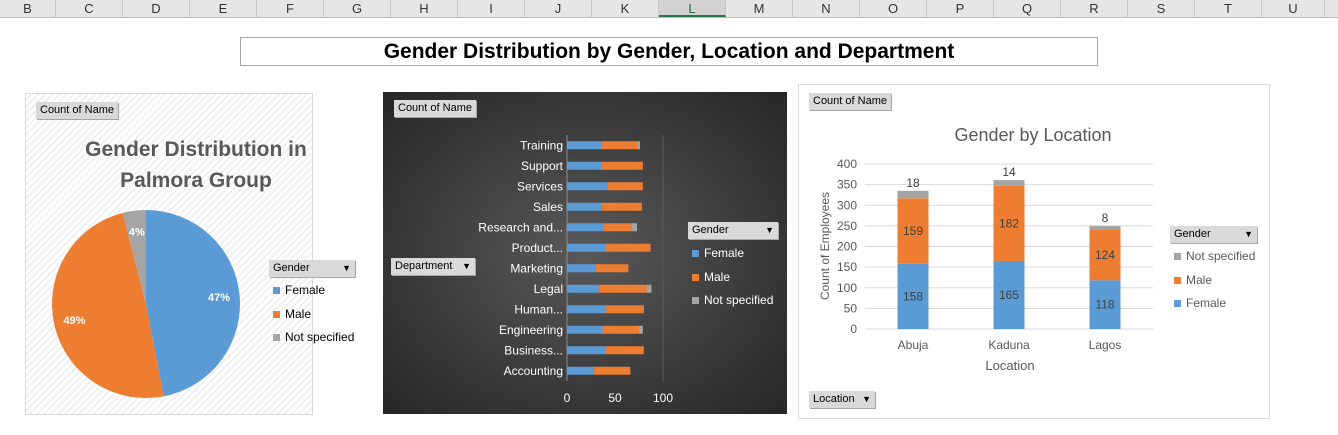  What do you see at coordinates (357, 8) in the screenshot?
I see `column-header-g: G` at bounding box center [357, 8].